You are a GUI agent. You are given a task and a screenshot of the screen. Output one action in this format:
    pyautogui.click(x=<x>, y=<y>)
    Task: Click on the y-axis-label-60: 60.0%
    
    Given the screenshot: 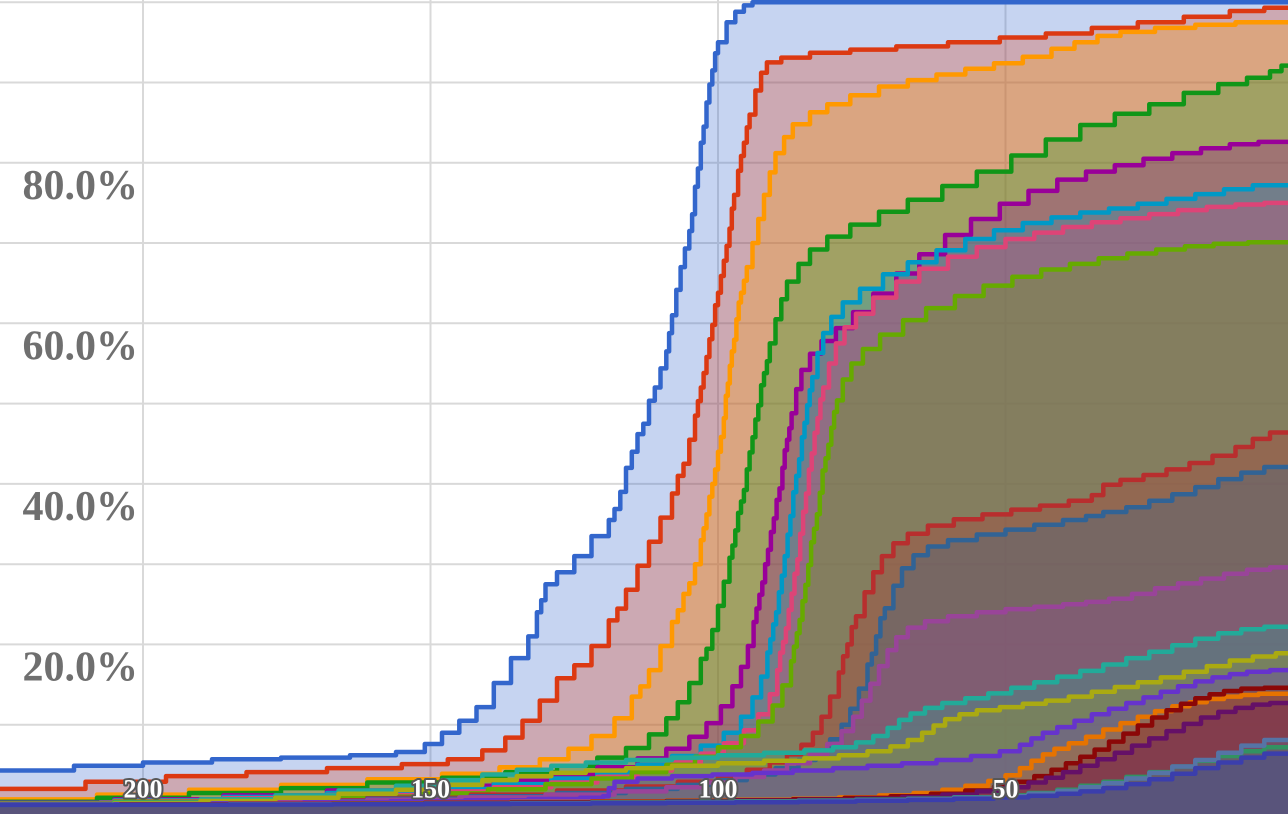 What is the action you would take?
    pyautogui.click(x=81, y=346)
    